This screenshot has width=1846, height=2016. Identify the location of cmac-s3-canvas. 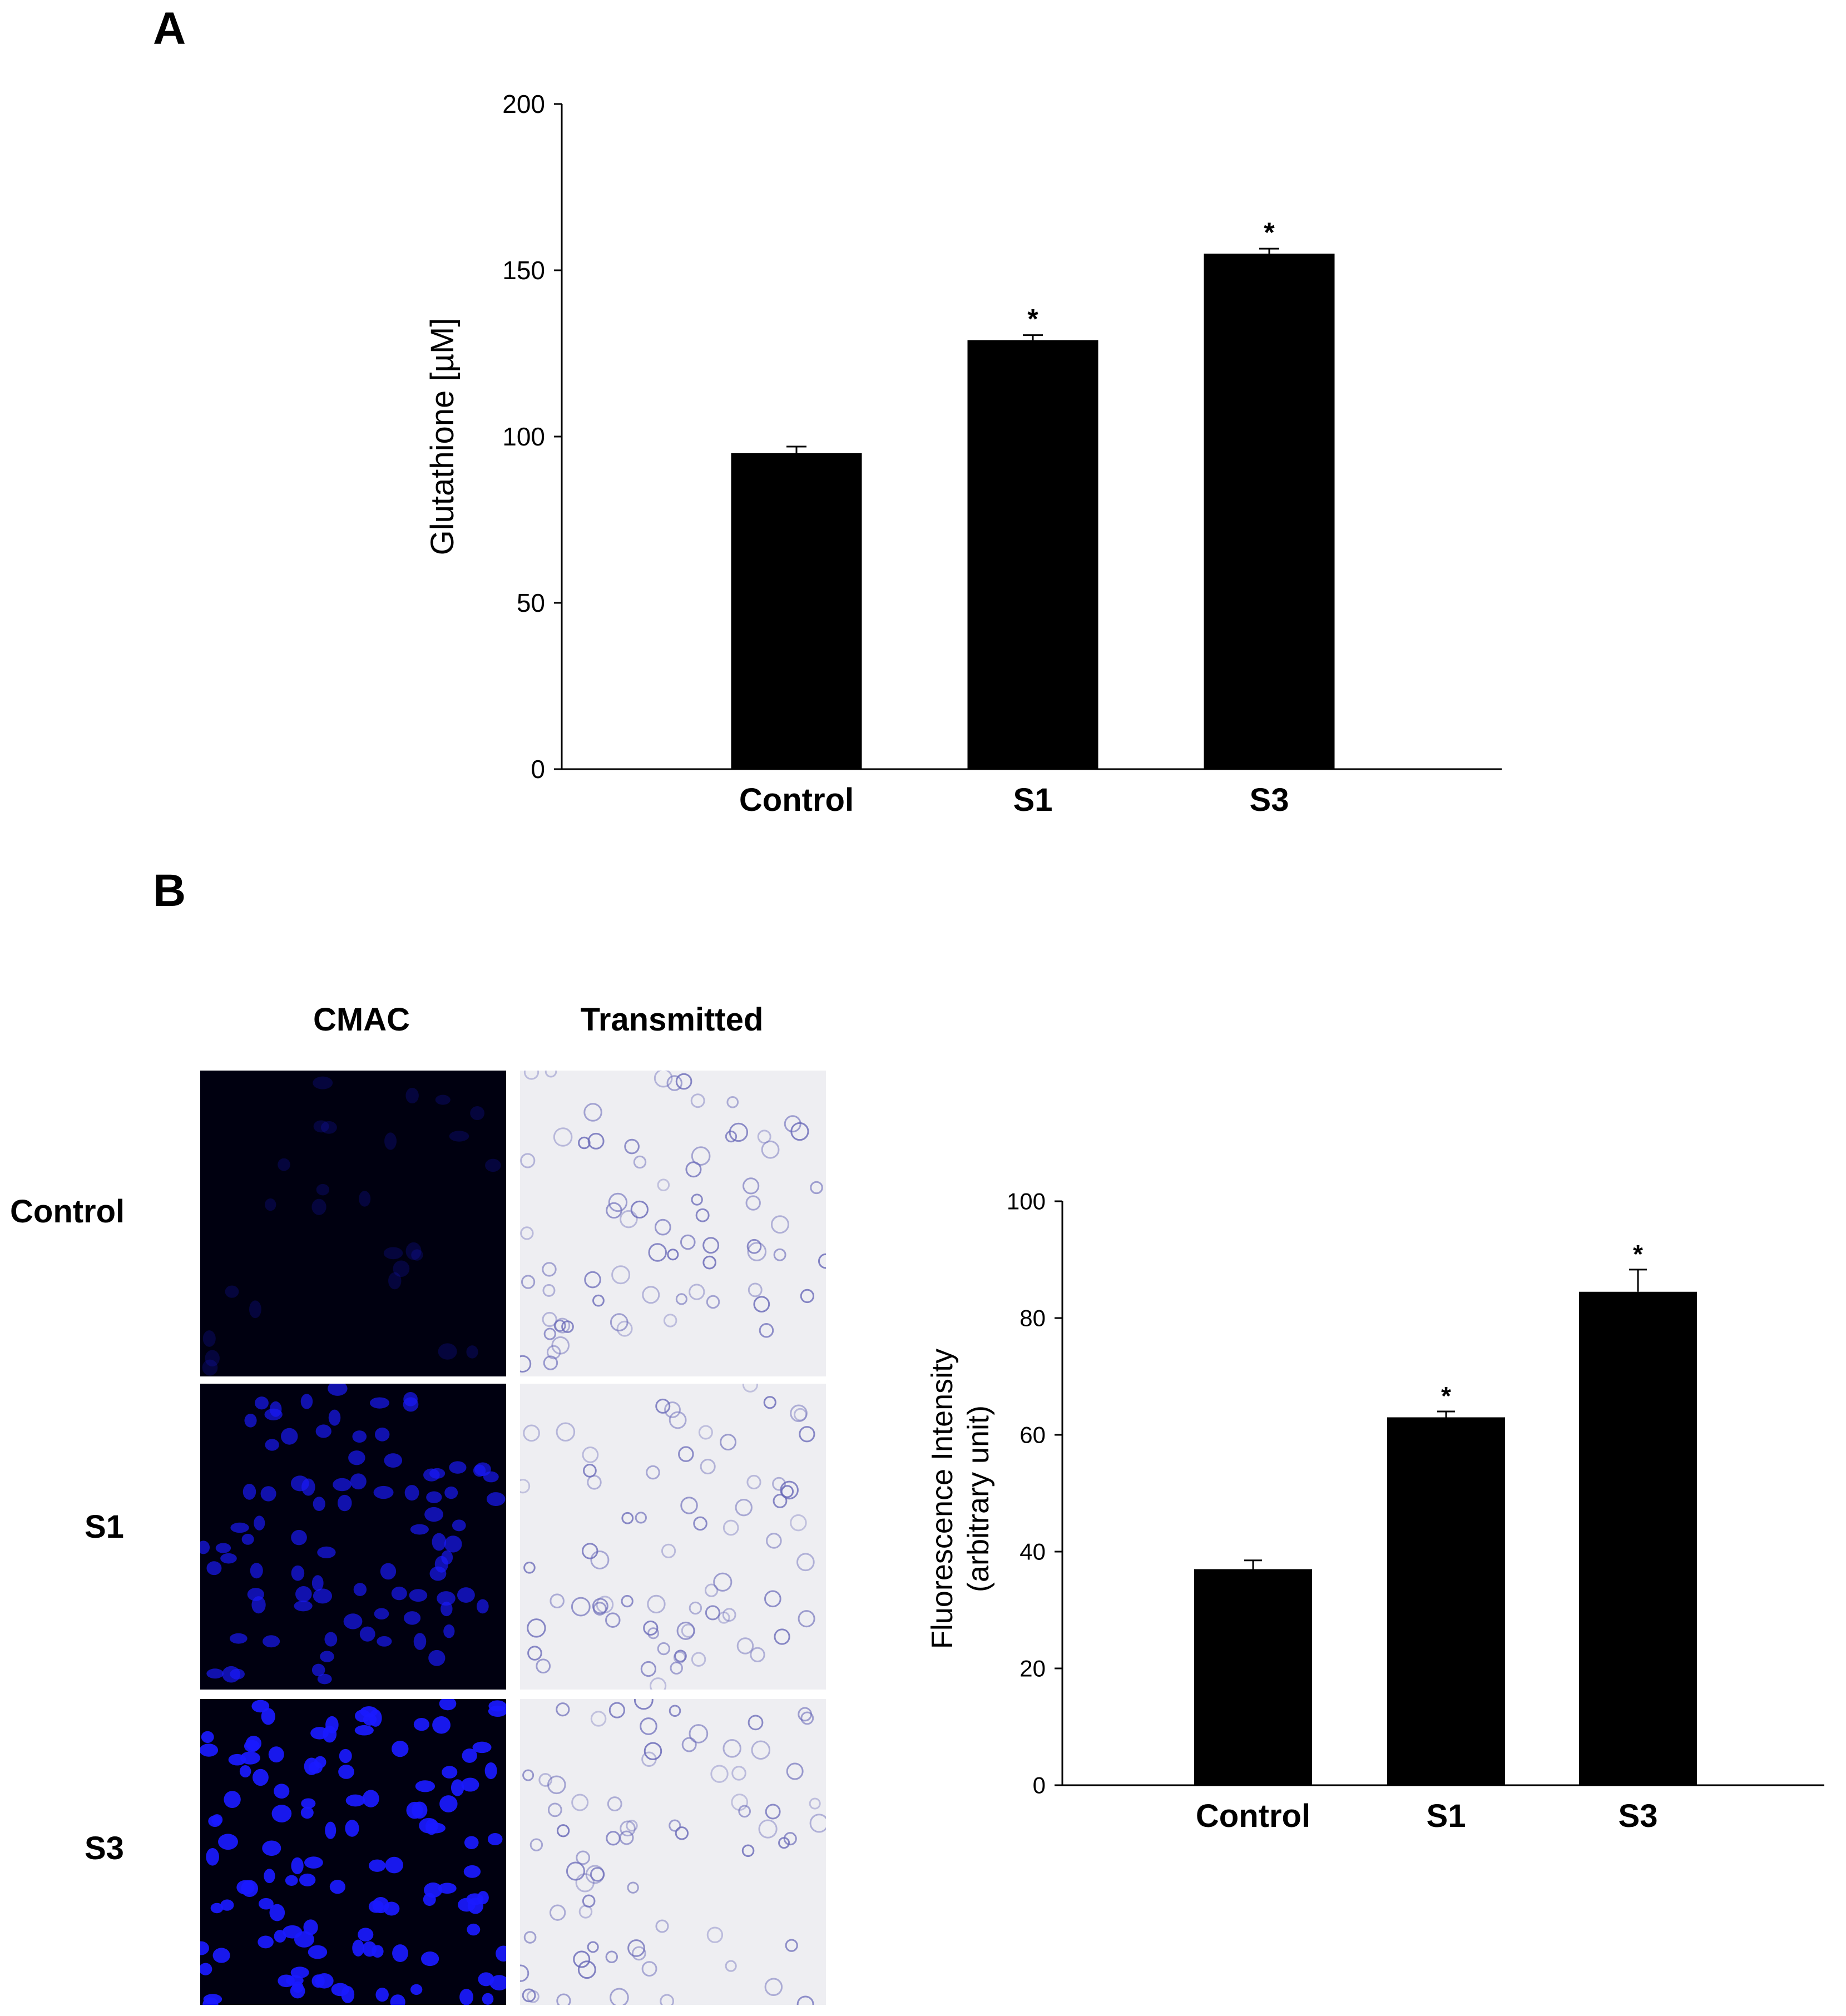
(353, 1852).